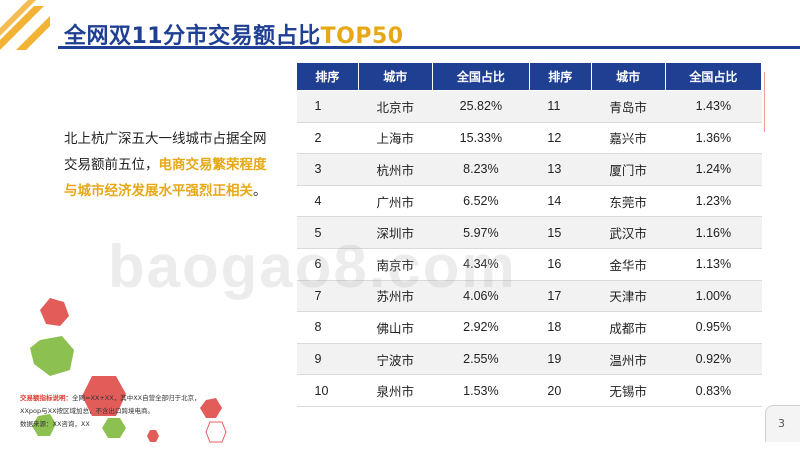 The width and height of the screenshot is (800, 450). What do you see at coordinates (481, 327) in the screenshot?
I see `share-cell: 2.92%` at bounding box center [481, 327].